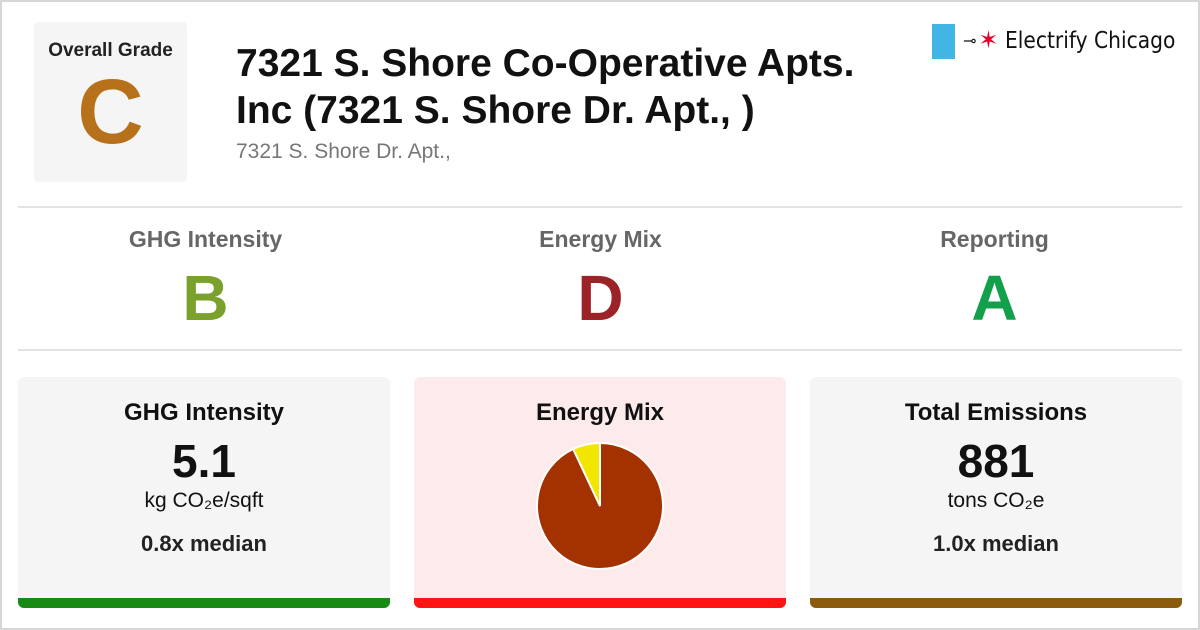 The height and width of the screenshot is (630, 1200). I want to click on reporting-grade-letter: A, so click(994, 298).